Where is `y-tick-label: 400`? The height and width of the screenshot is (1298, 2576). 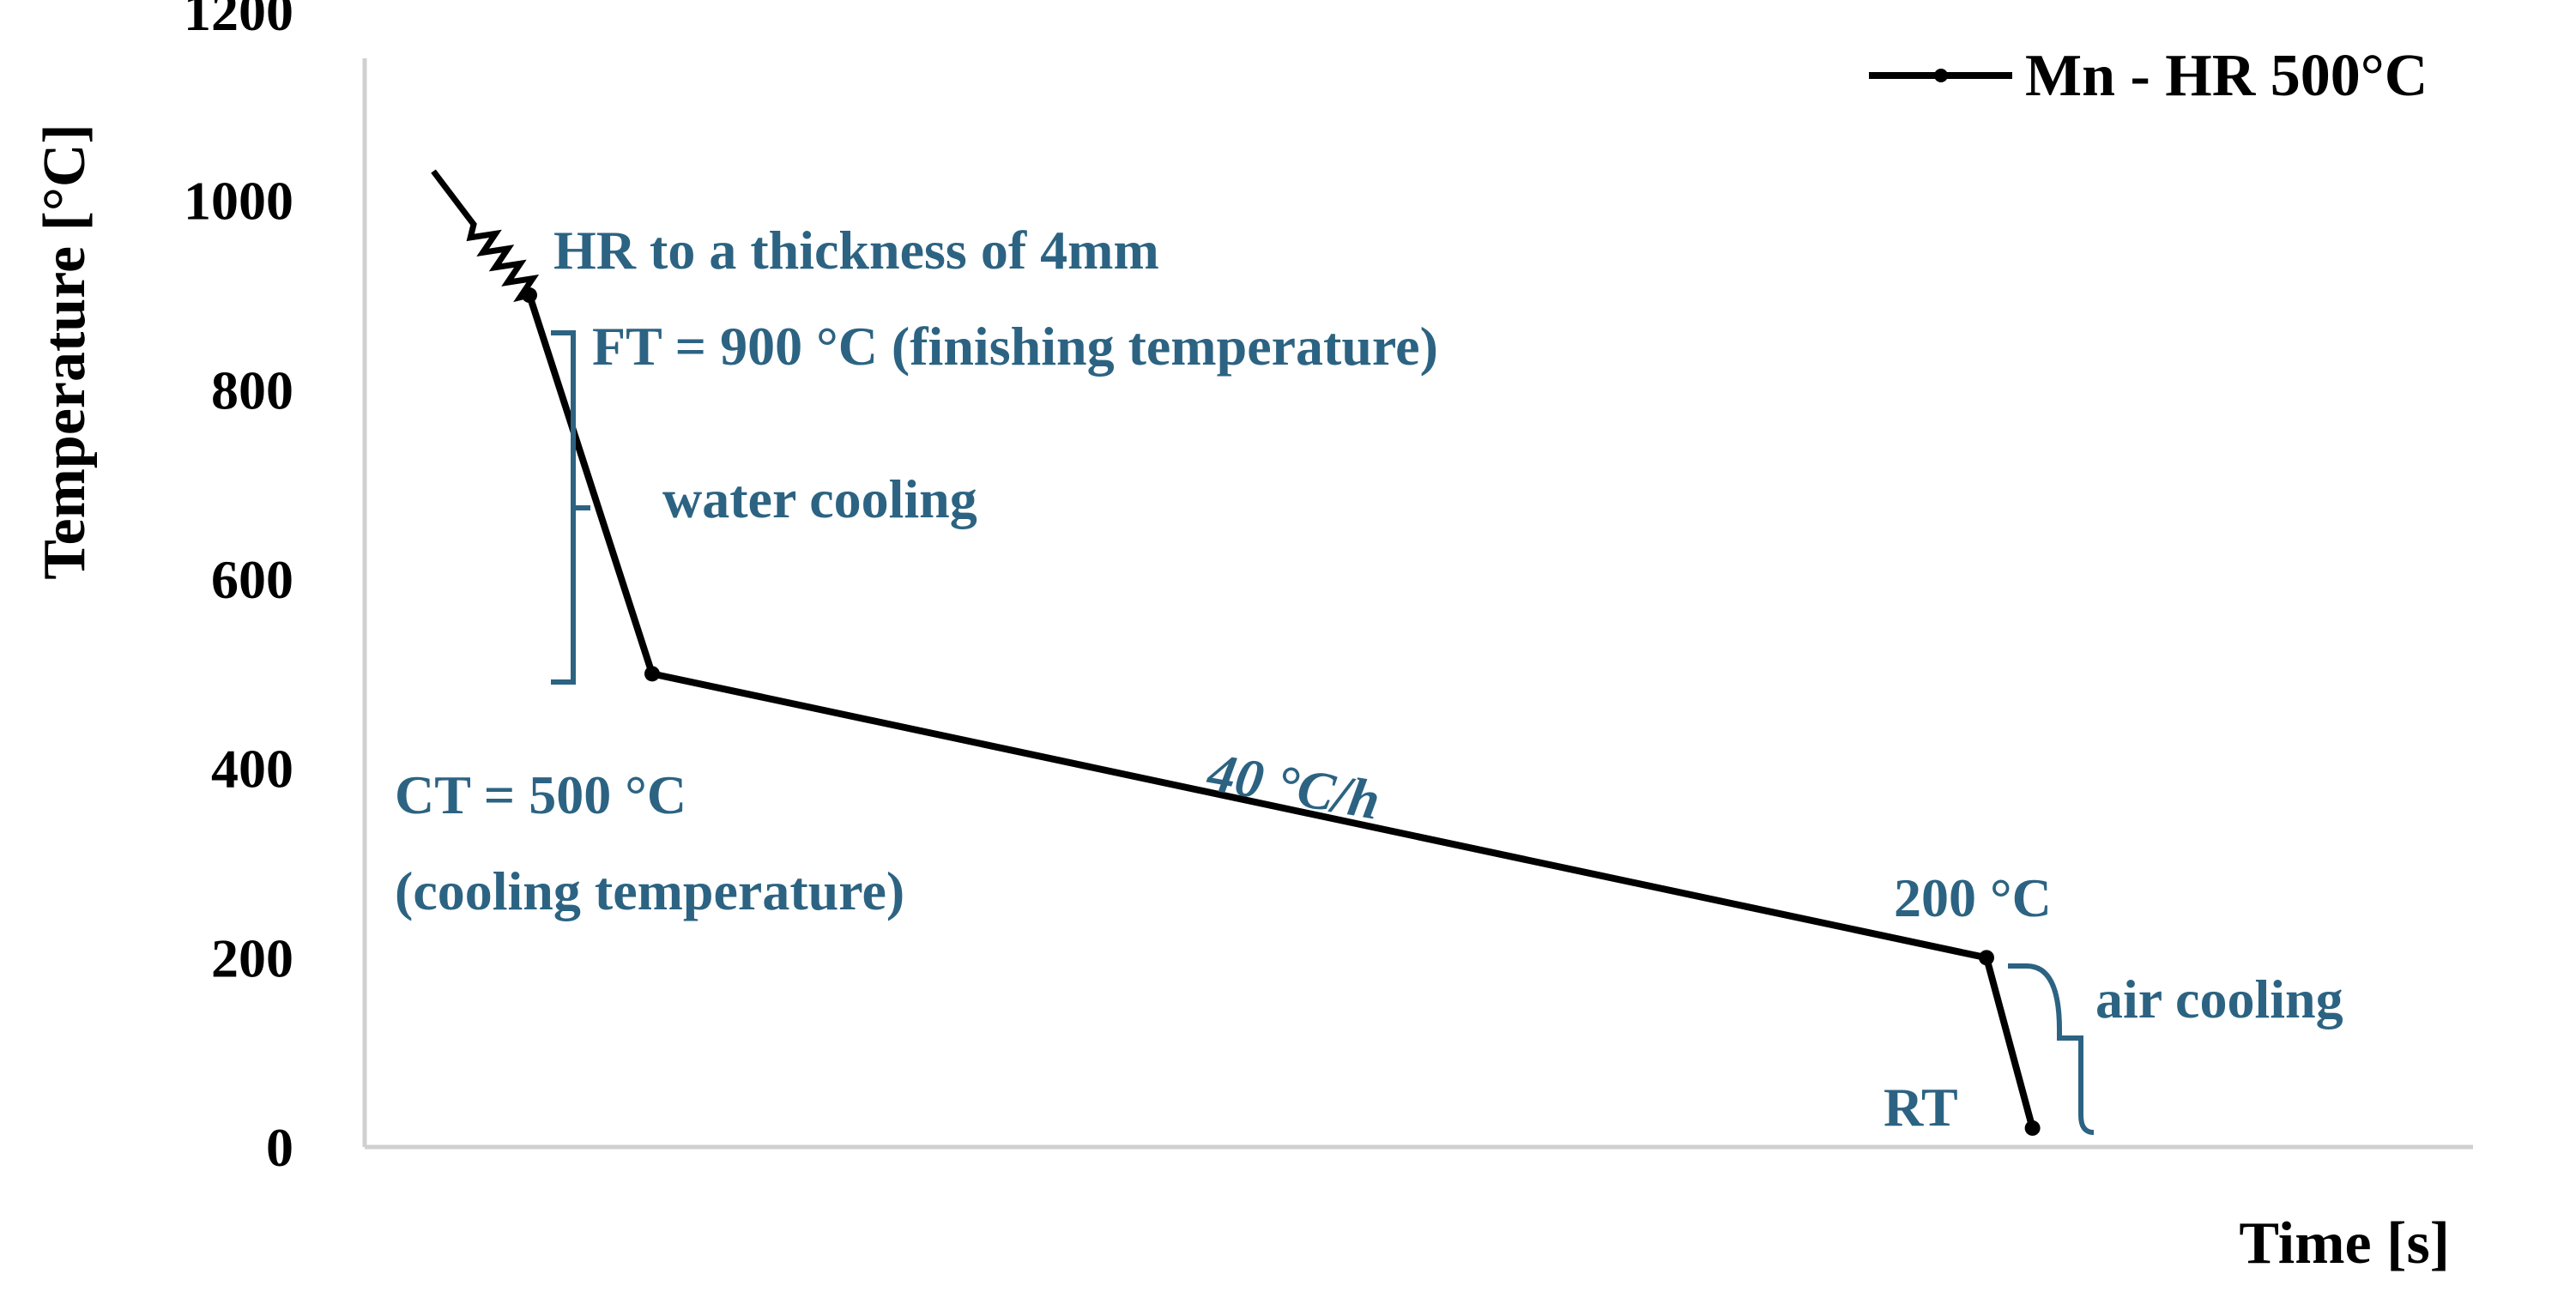 y-tick-label: 400 is located at coordinates (252, 769).